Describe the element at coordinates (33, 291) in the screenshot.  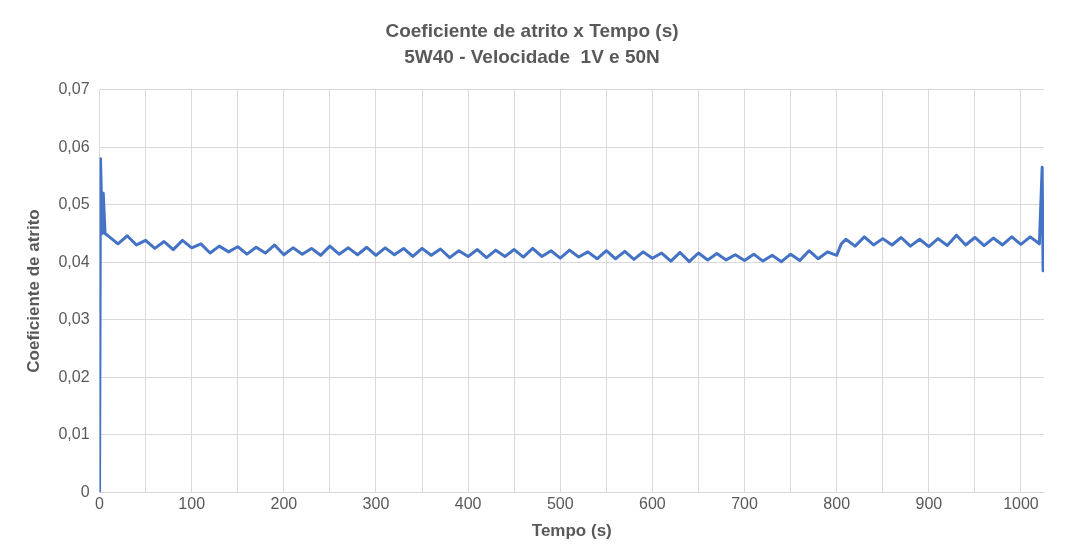
I see `y-axis-title: Coeficiente de atrito` at that location.